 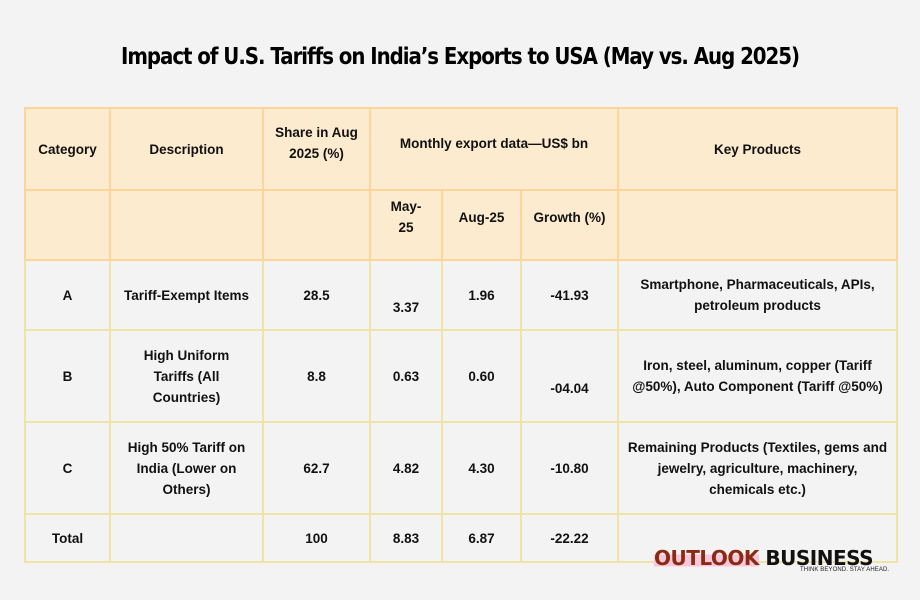 I want to click on cell-category: B, so click(x=67, y=376).